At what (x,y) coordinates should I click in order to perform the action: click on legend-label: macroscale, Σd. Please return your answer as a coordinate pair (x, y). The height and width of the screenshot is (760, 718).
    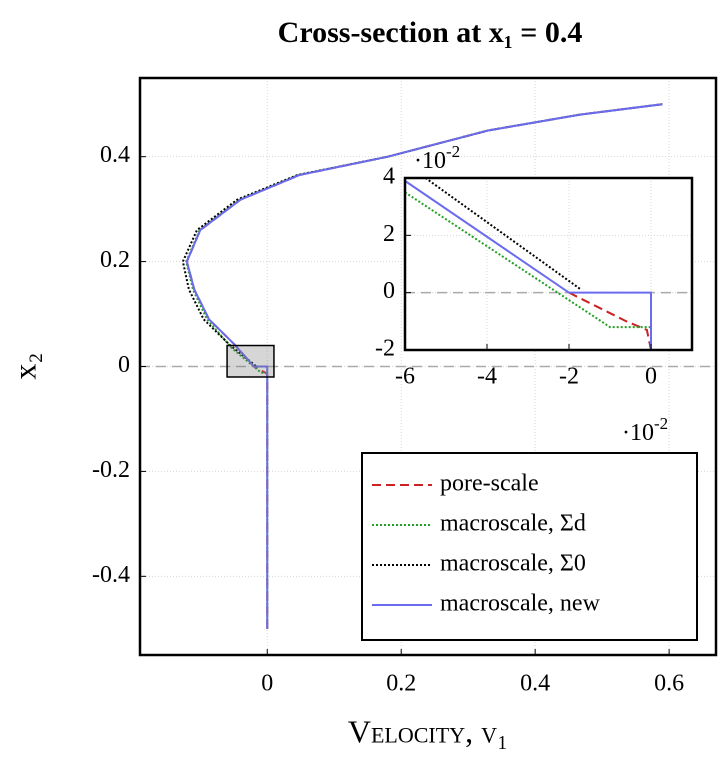
    Looking at the image, I should click on (513, 524).